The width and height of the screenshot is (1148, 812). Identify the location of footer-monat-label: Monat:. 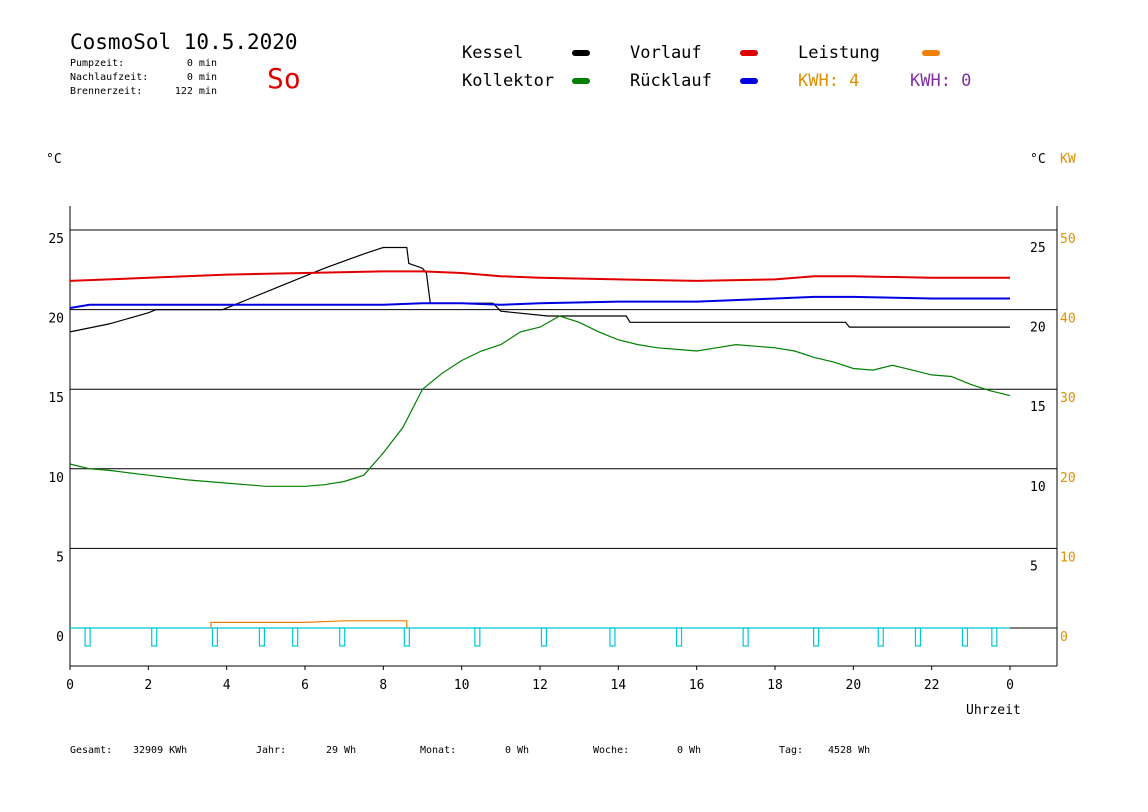
(438, 750).